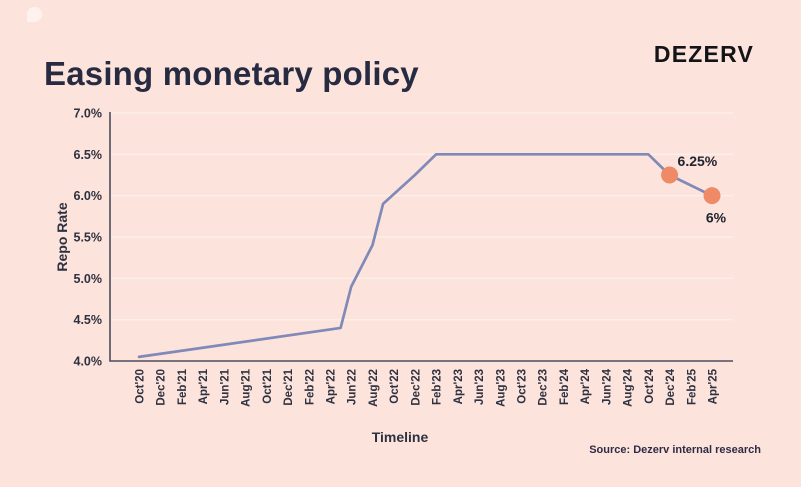 Image resolution: width=801 pixels, height=487 pixels. I want to click on x-tick-label: Jun'23, so click(480, 387).